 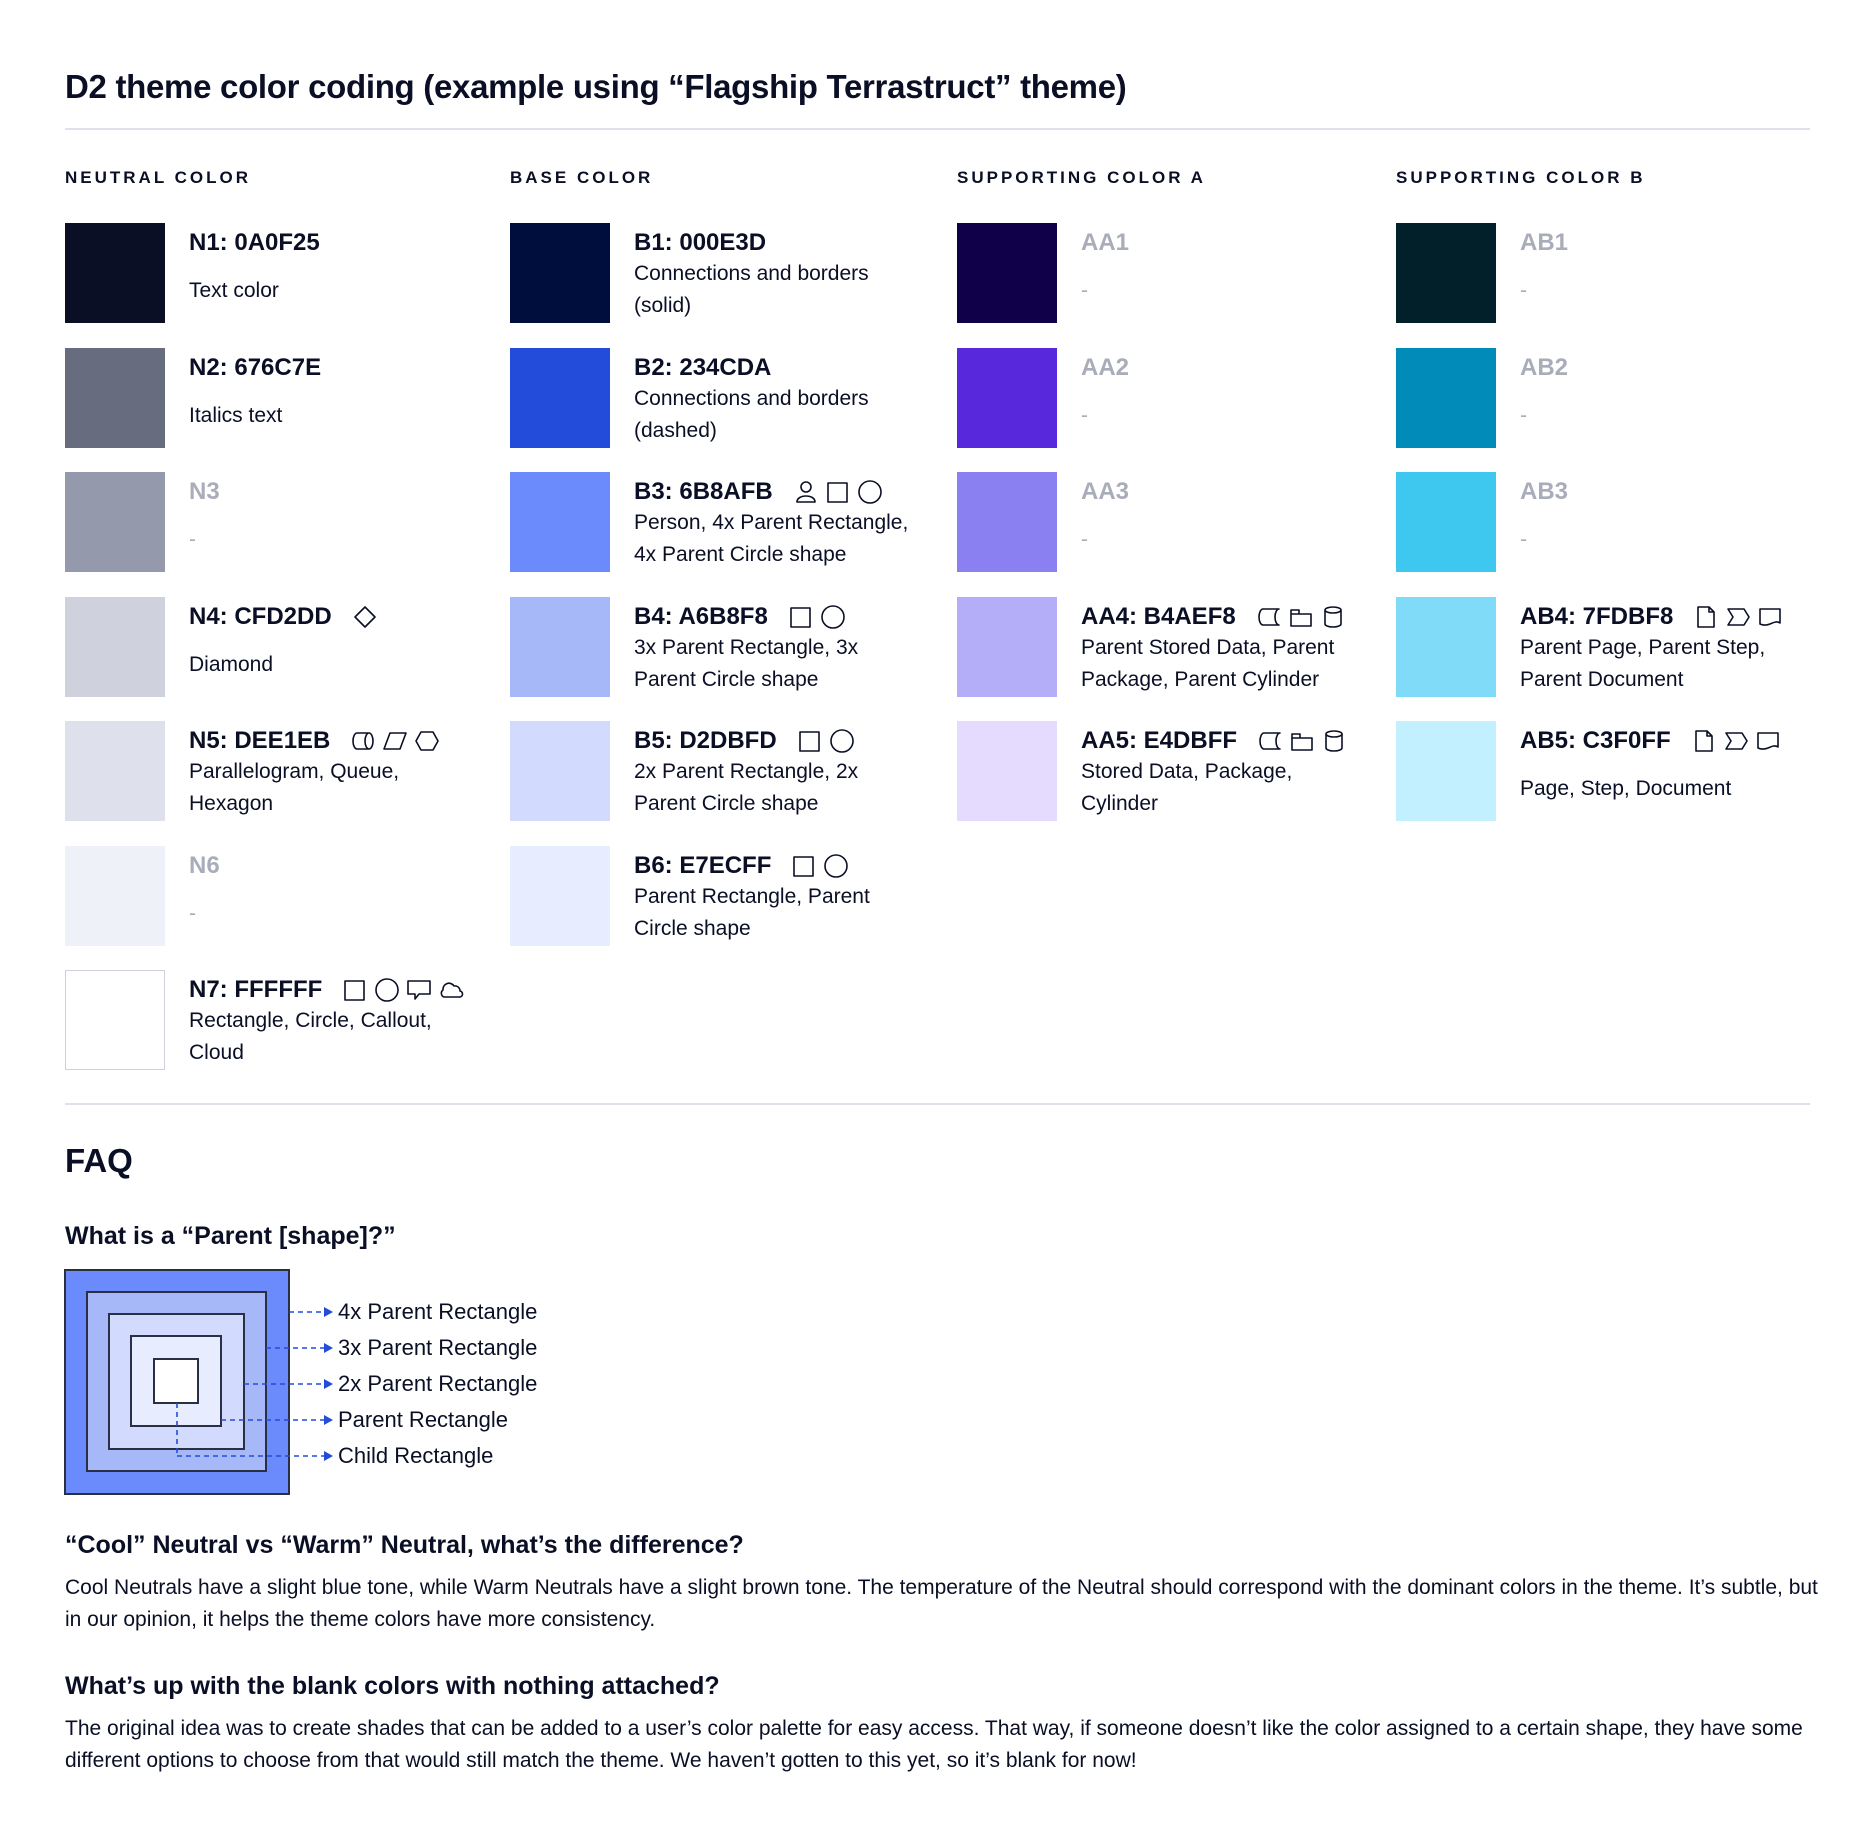 I want to click on usage-line: Parent Rectangle, Parent, so click(x=752, y=896).